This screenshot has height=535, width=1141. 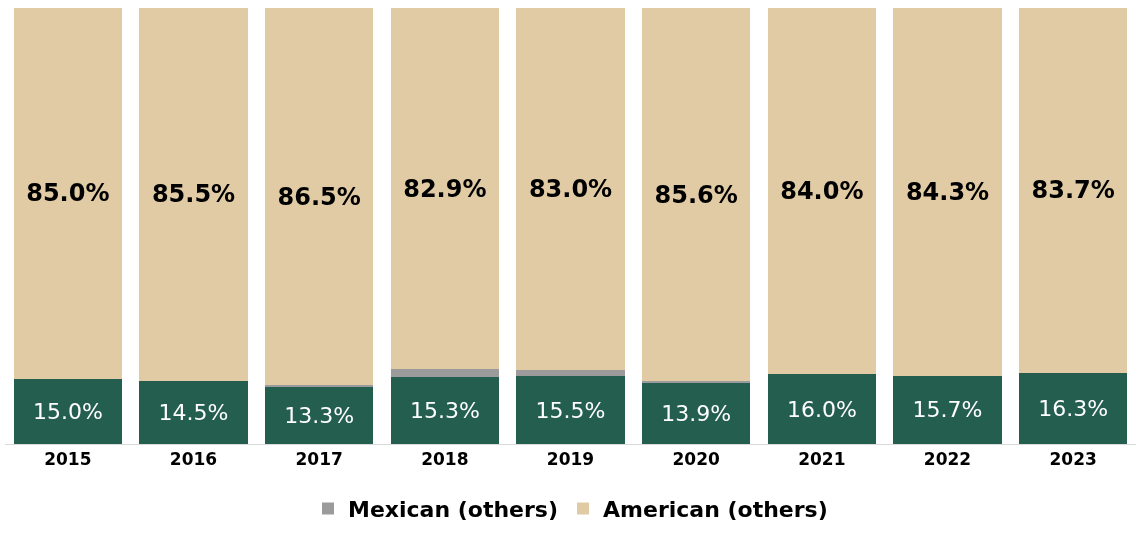 What do you see at coordinates (445, 188) in the screenshot?
I see `data-label: 82.9%` at bounding box center [445, 188].